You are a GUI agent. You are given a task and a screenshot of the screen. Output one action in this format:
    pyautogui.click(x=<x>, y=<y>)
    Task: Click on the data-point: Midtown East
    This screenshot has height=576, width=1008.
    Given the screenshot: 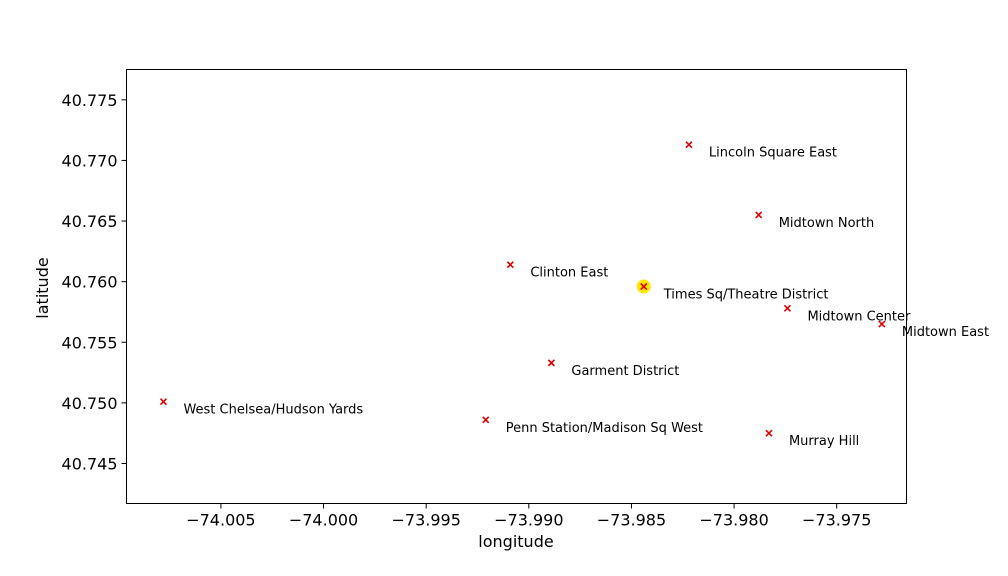 What is the action you would take?
    pyautogui.click(x=933, y=330)
    